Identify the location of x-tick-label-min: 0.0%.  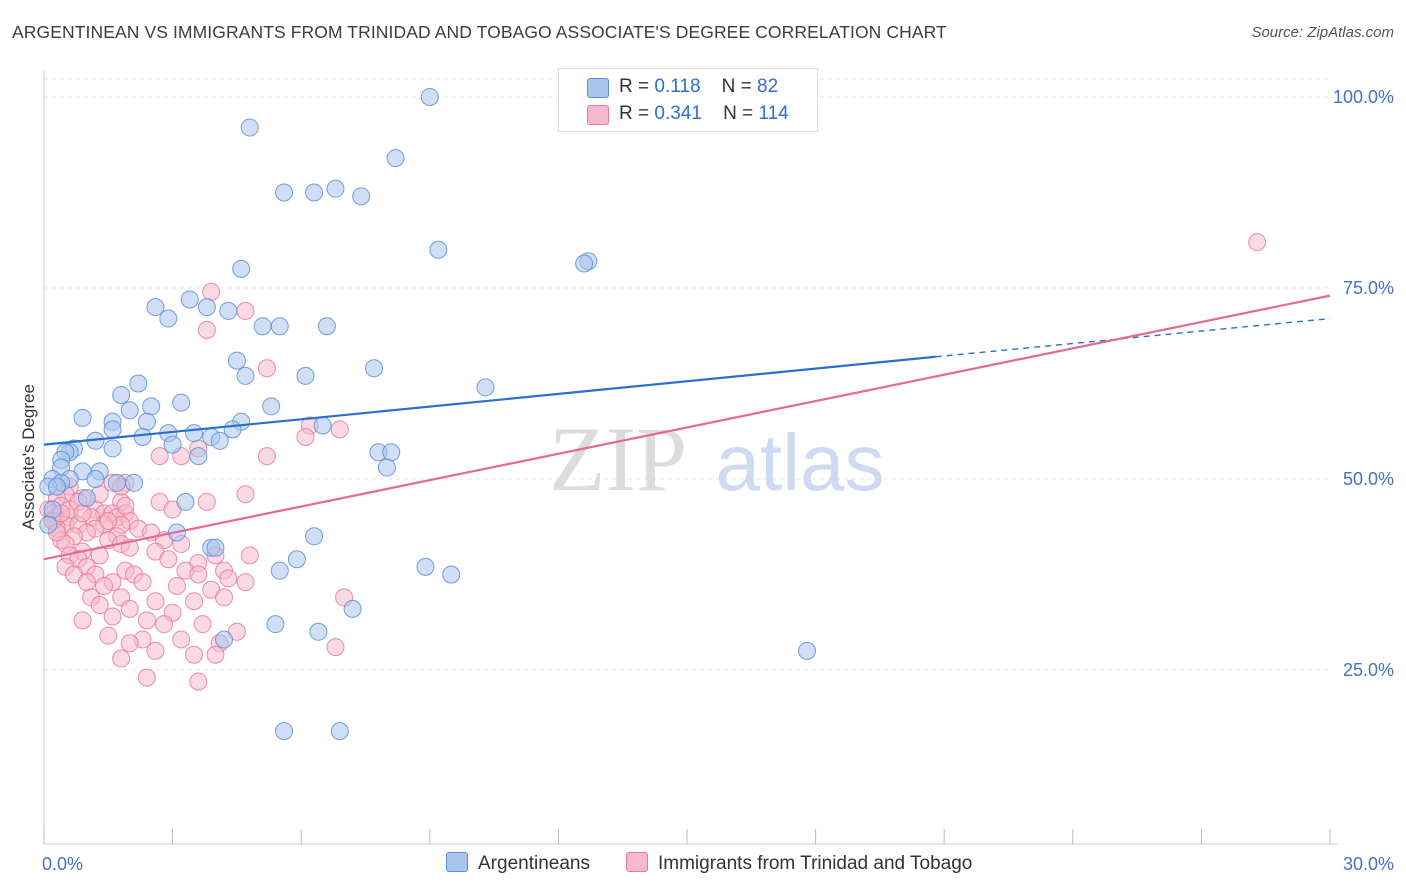
(62, 864).